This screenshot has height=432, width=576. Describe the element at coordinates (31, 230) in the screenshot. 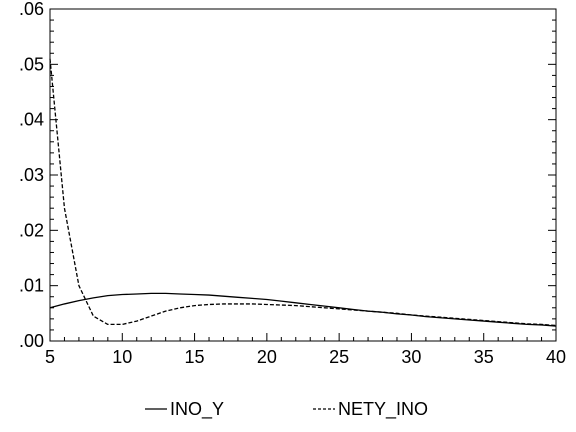

I see `y-tick-label: .02` at that location.